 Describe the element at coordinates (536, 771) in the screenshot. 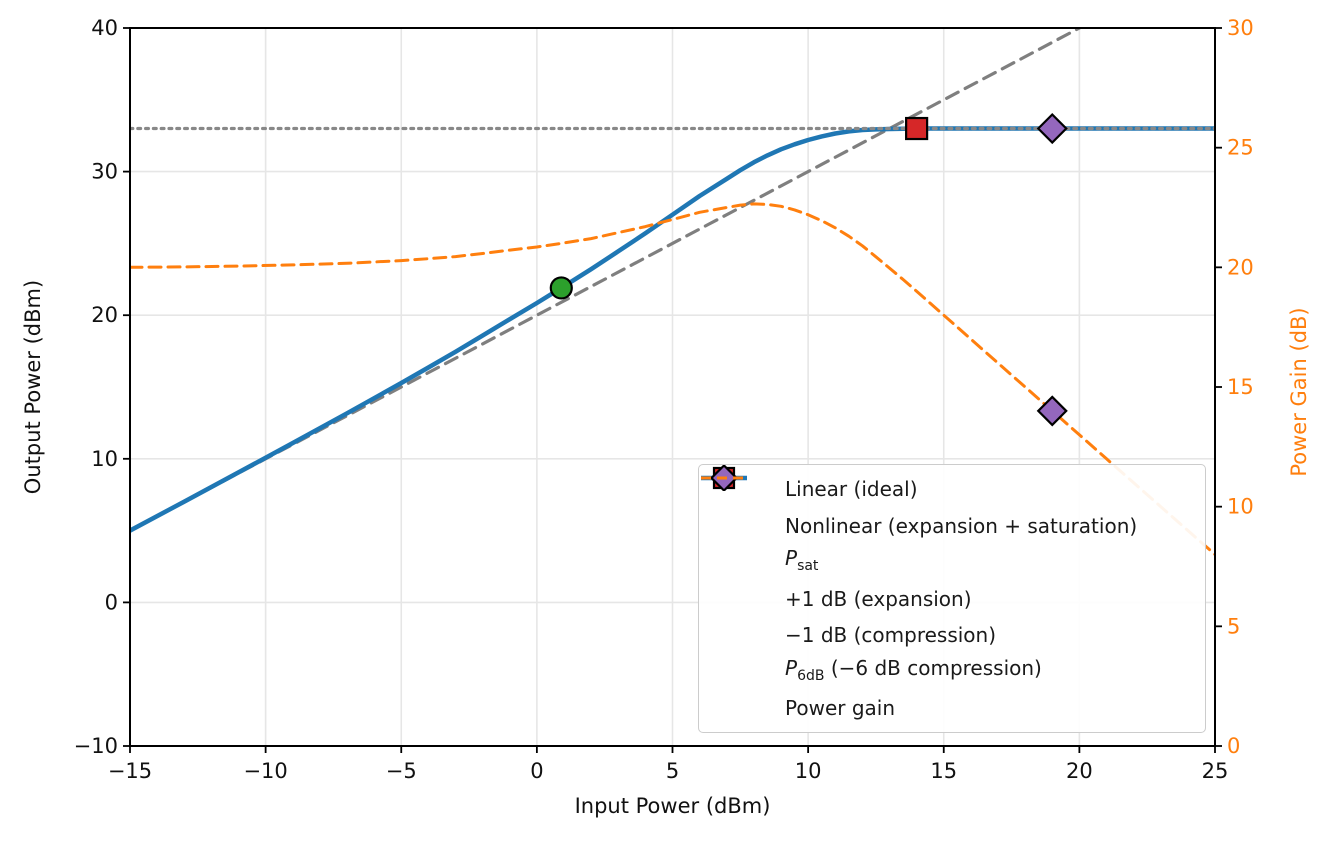

I see `x-tick-label: 0` at that location.